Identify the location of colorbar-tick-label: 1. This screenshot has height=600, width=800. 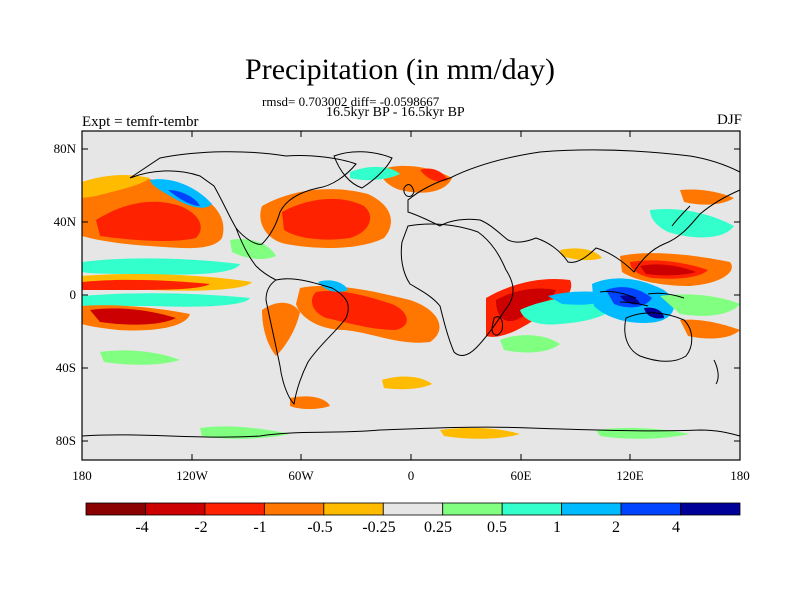
(557, 527).